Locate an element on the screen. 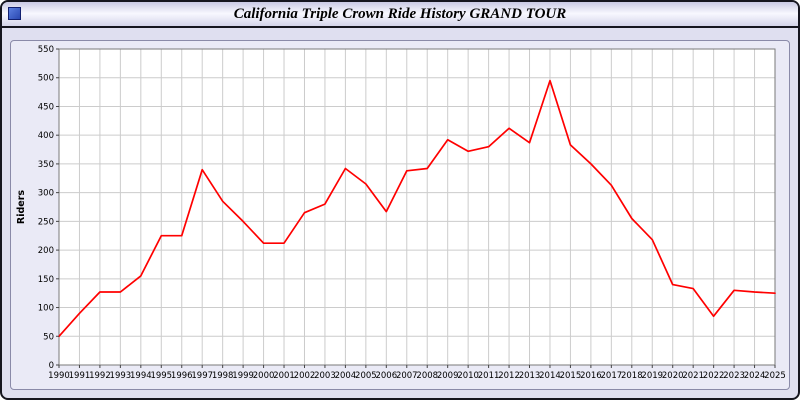 The image size is (800, 400). svg-text: 2021 is located at coordinates (693, 376).